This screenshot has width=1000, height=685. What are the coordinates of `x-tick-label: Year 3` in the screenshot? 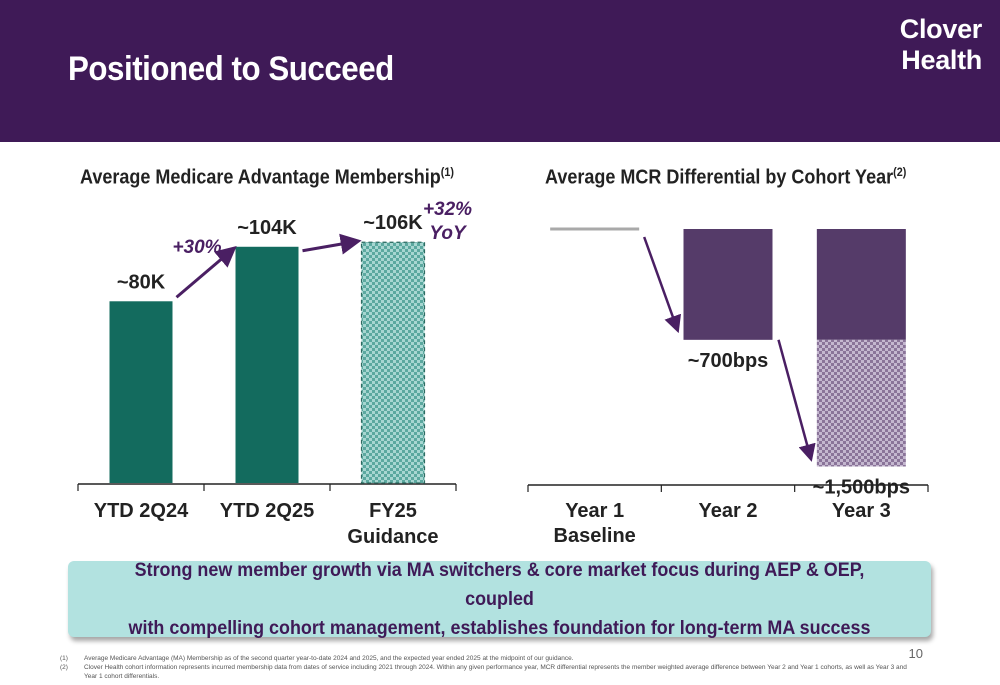 It's located at (861, 511).